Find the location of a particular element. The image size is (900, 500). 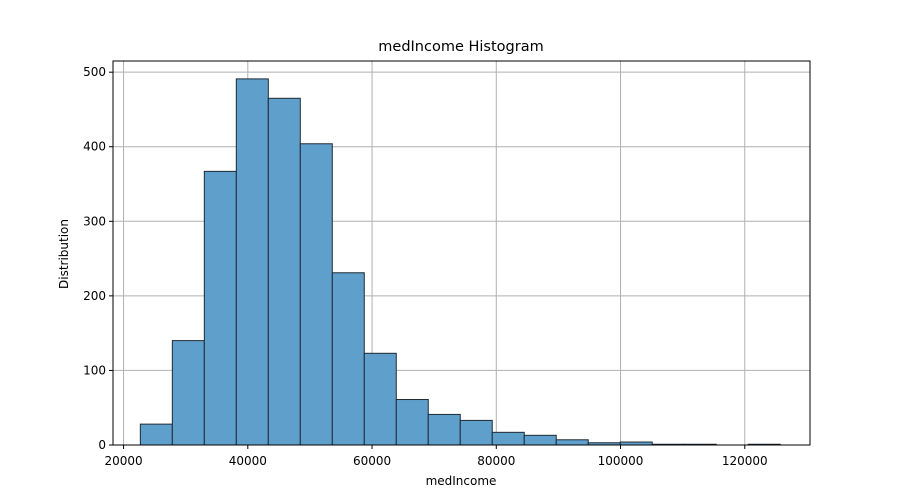

y-tick-label: 100 is located at coordinates (94, 370).